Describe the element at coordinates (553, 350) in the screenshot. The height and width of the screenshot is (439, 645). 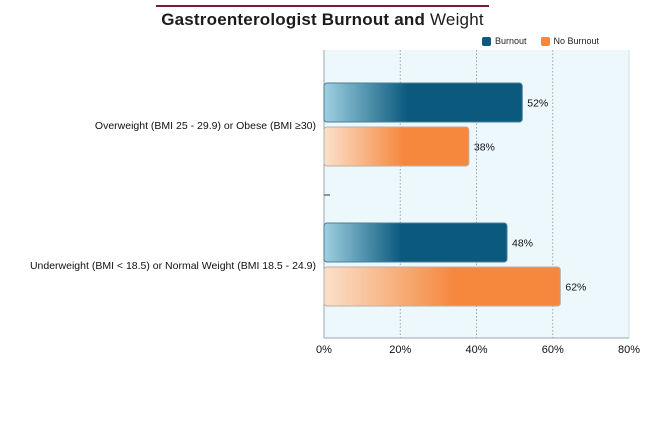
I see `x-tick-label: 60%` at that location.